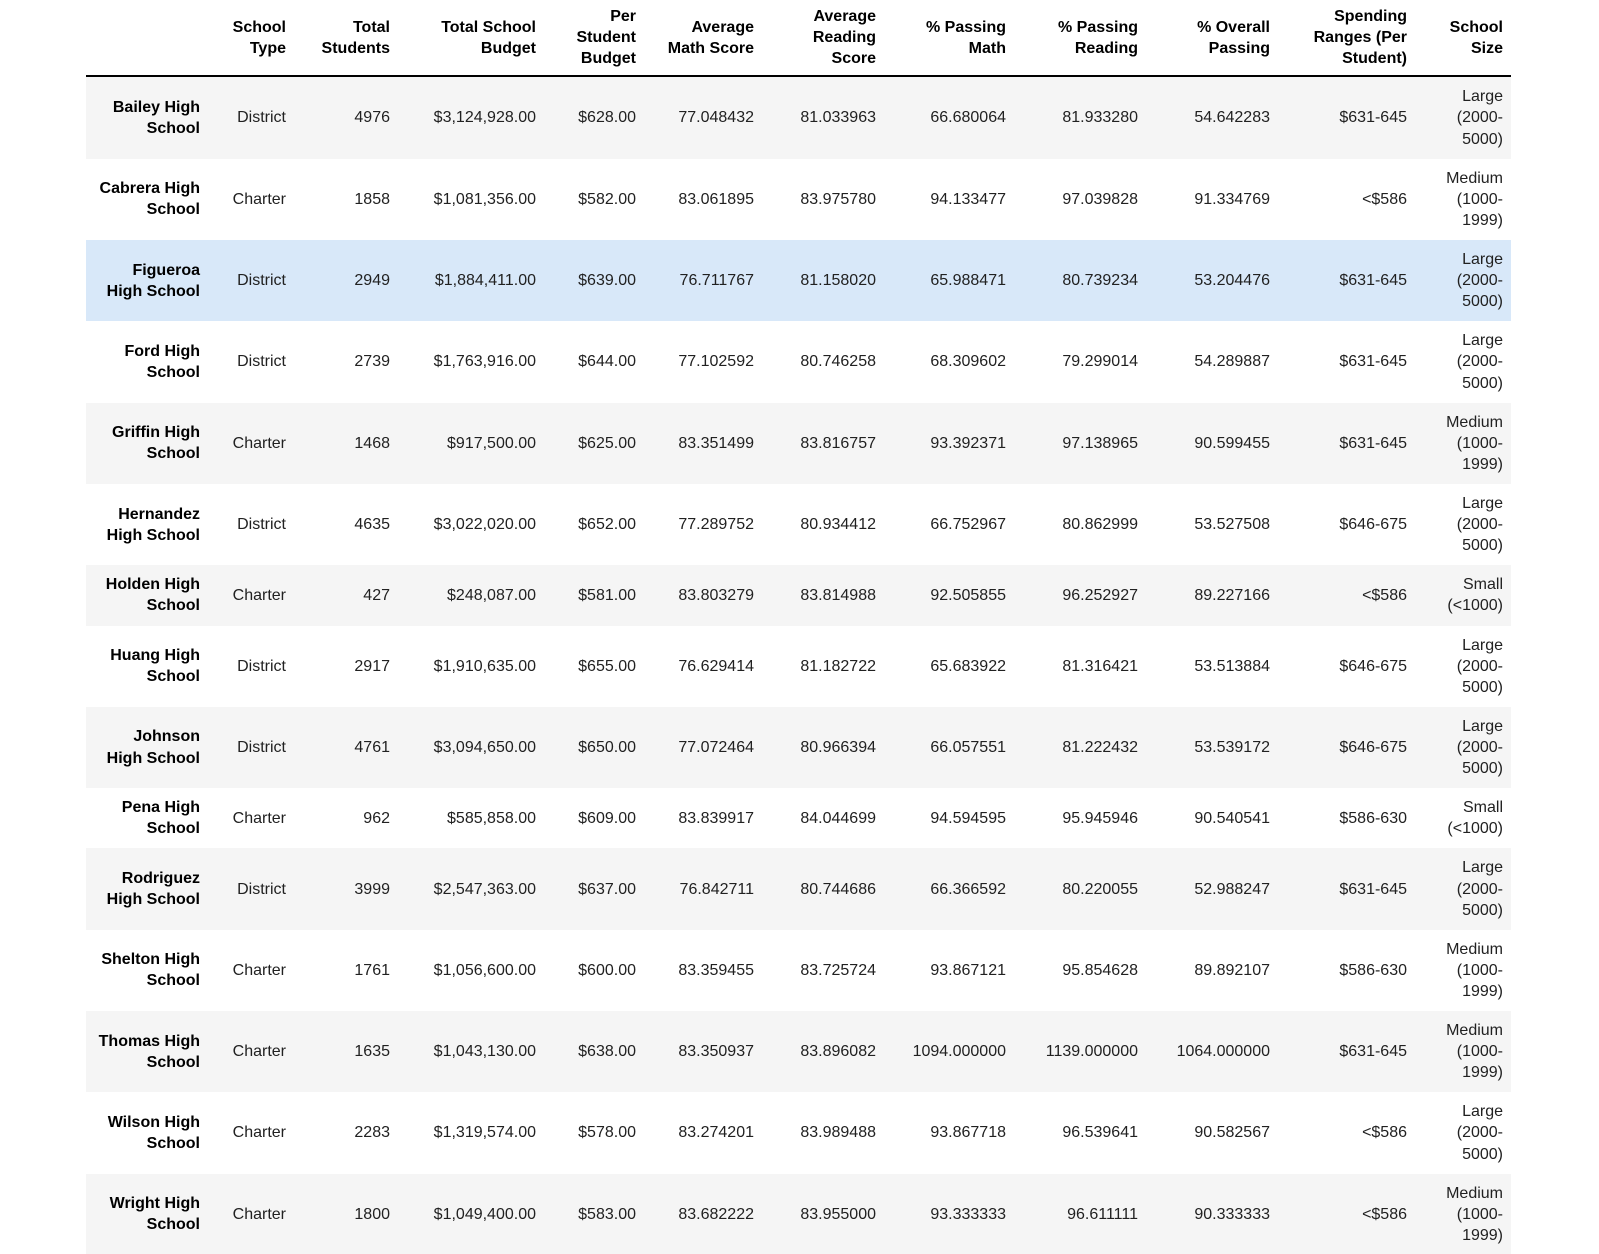  I want to click on table-cell: 80.739234, so click(1080, 280).